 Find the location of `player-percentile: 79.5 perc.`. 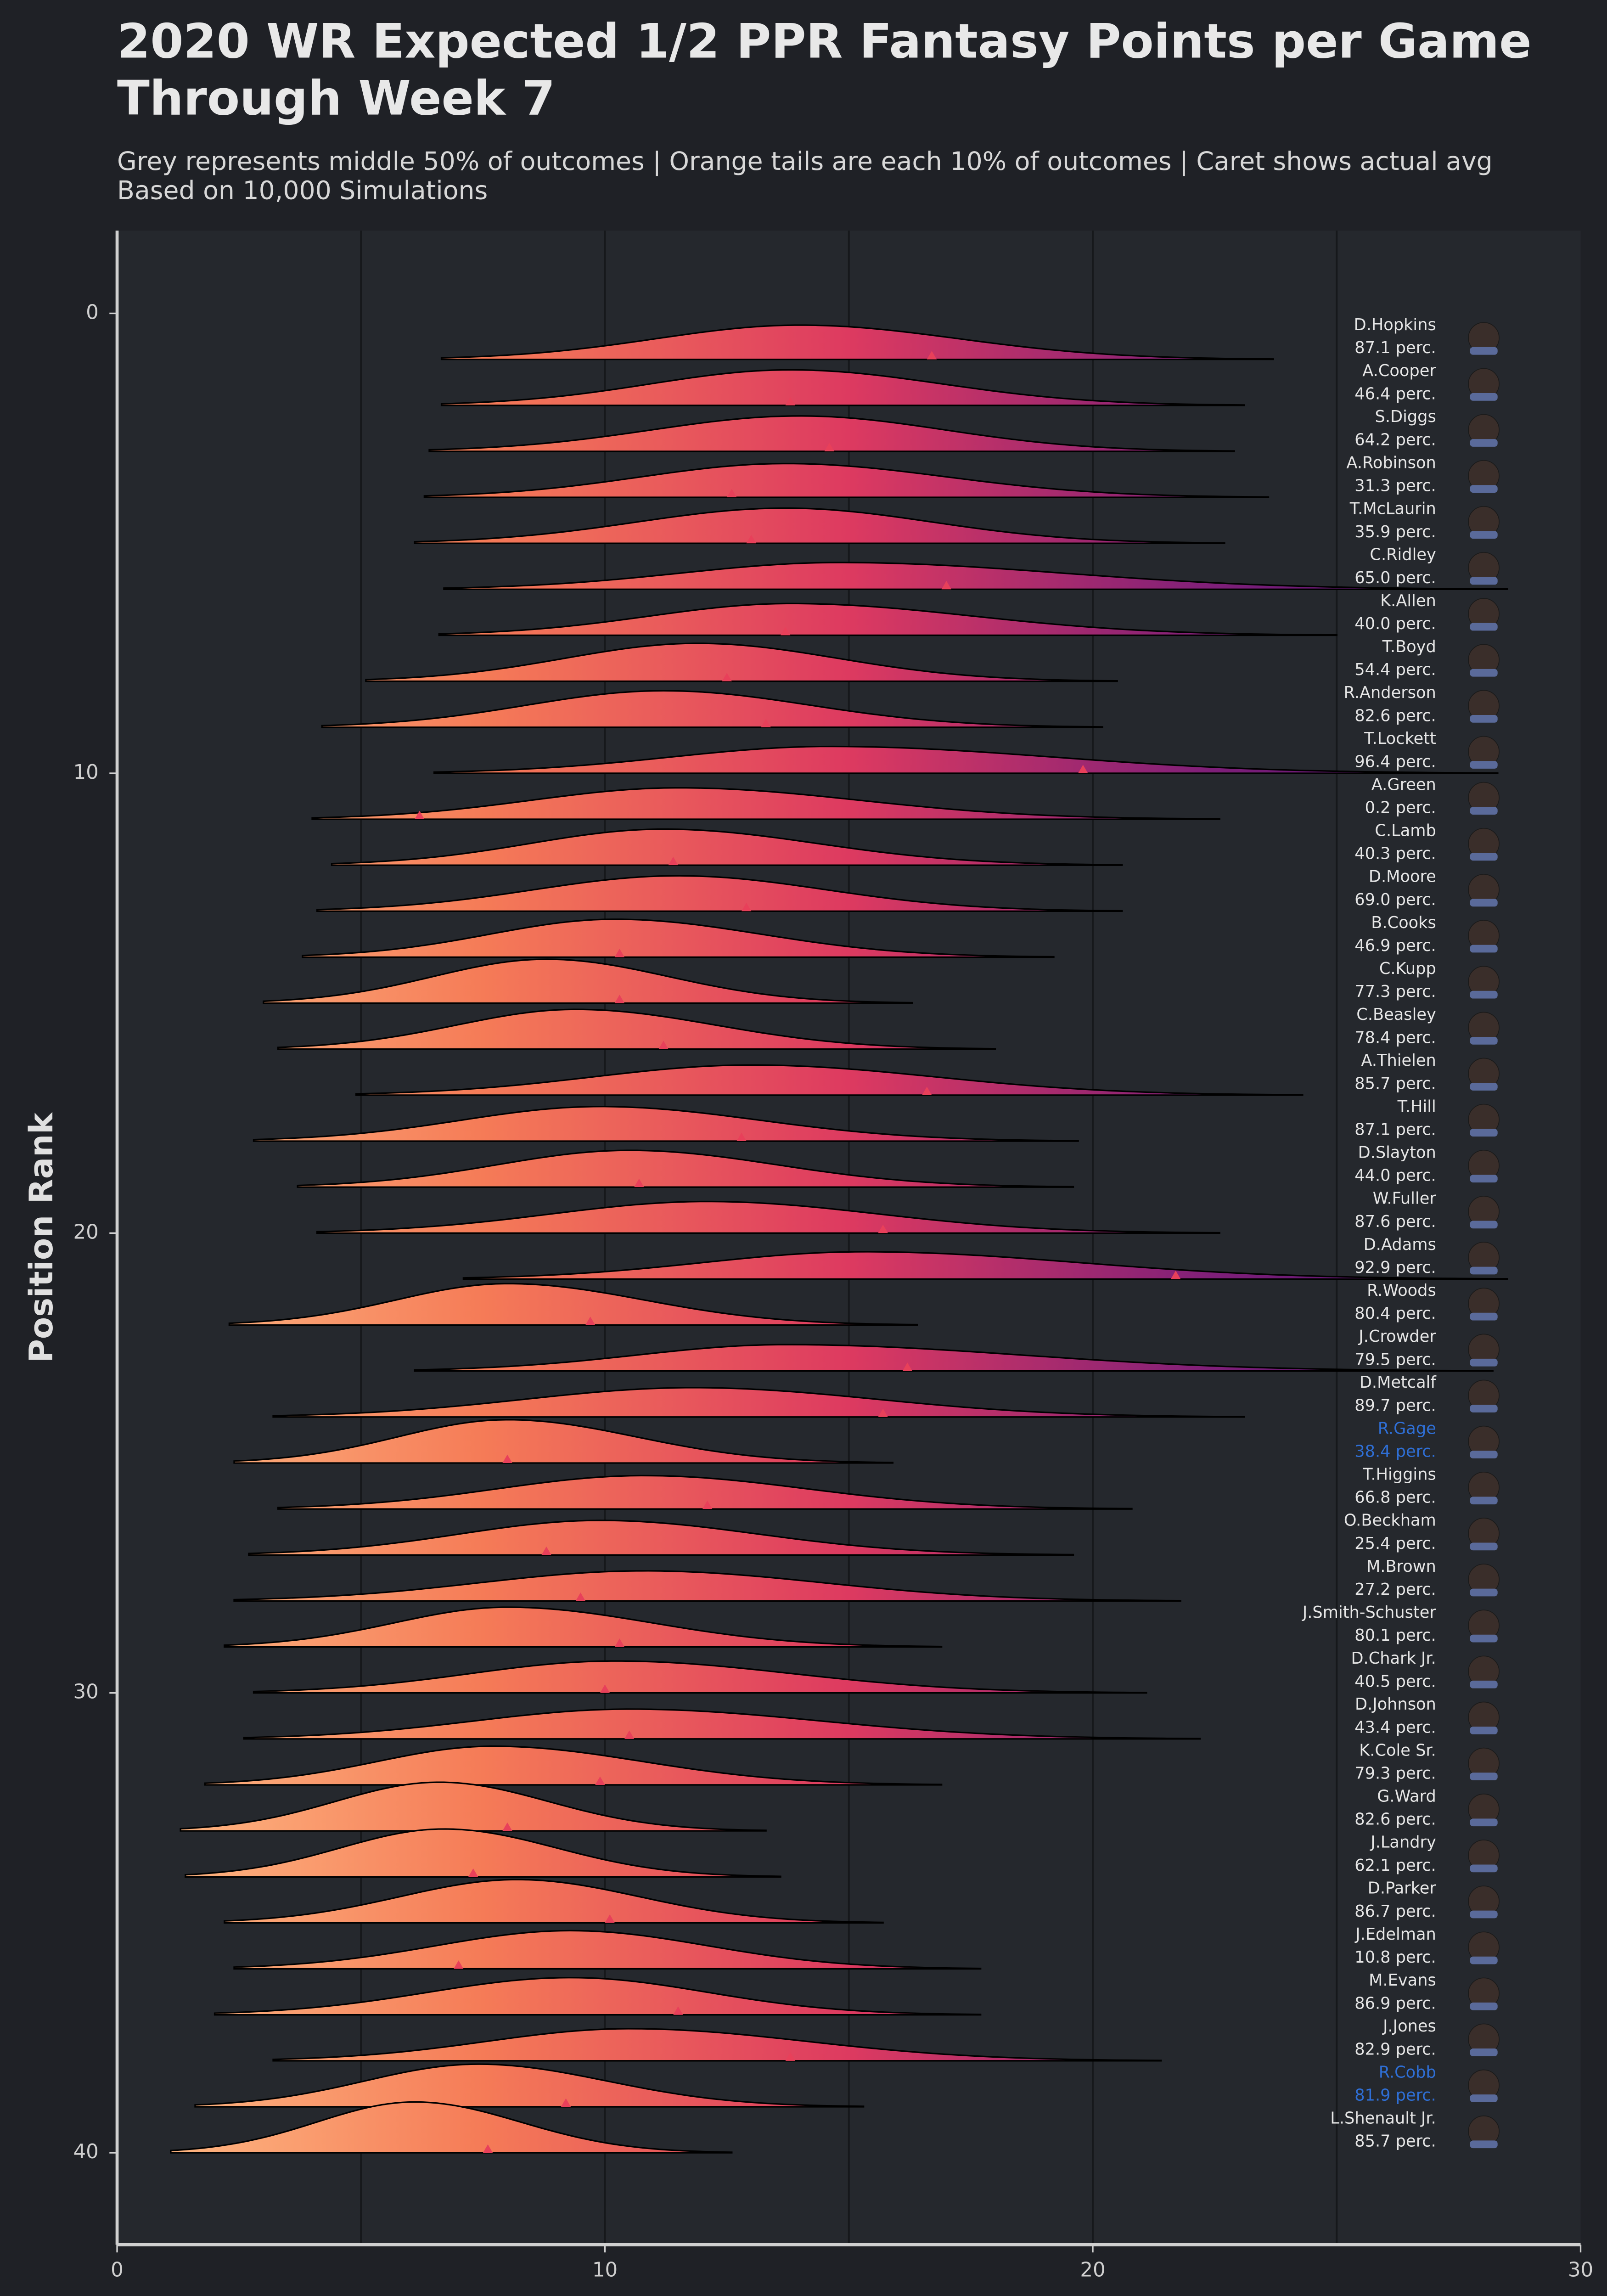

player-percentile: 79.5 perc. is located at coordinates (1395, 1360).